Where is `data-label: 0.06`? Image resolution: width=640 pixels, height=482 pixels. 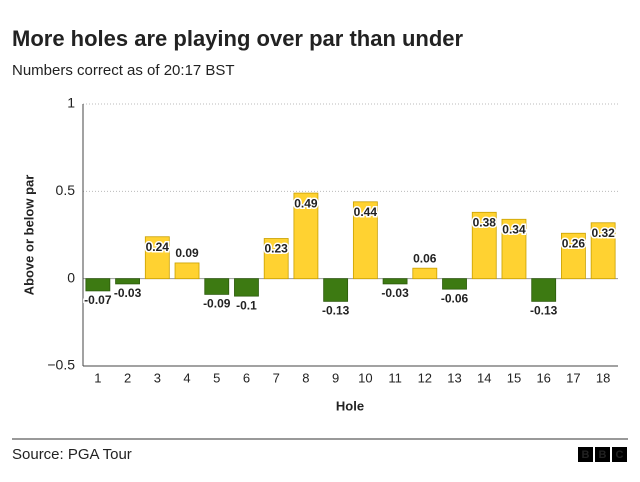
data-label: 0.06 is located at coordinates (425, 258).